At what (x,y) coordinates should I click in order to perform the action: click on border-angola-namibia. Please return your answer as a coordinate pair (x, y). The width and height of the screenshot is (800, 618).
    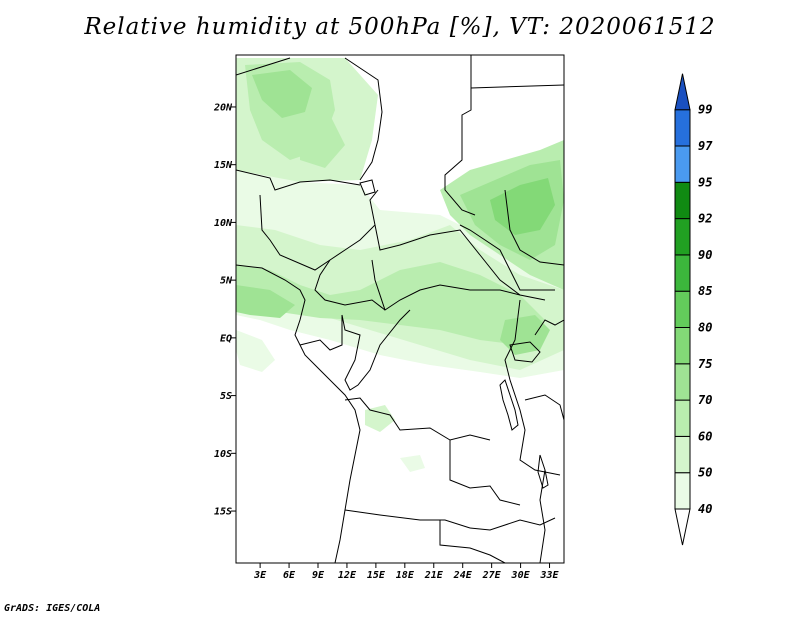
    Looking at the image, I should click on (407, 519).